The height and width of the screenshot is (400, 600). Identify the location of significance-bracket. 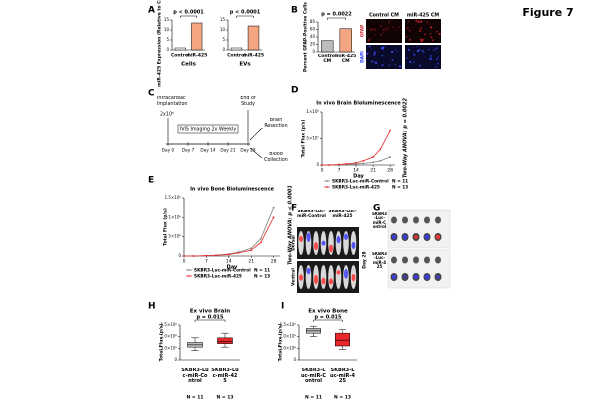
(210, 320).